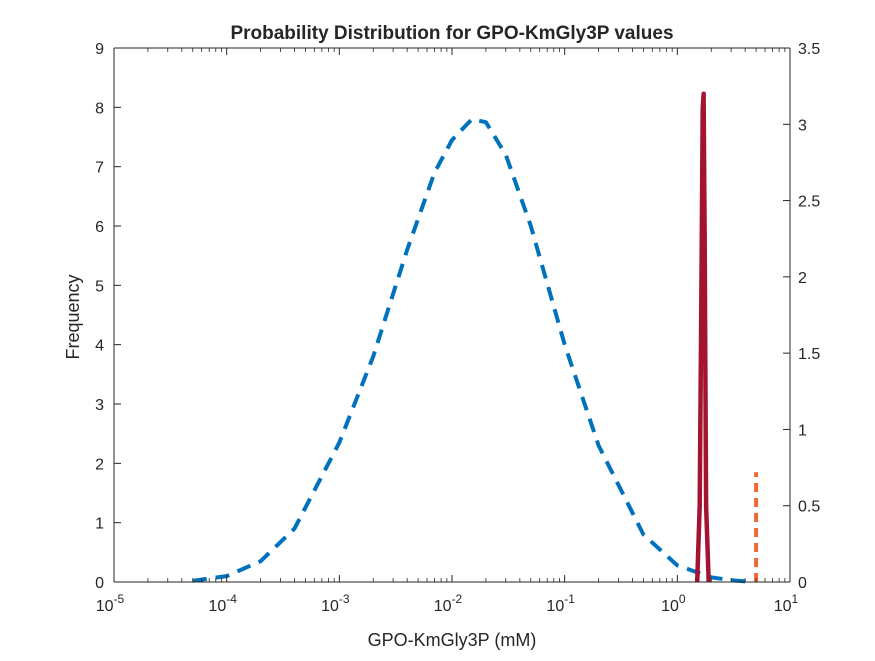  What do you see at coordinates (560, 603) in the screenshot?
I see `x-tick-label: 10⁻¹` at bounding box center [560, 603].